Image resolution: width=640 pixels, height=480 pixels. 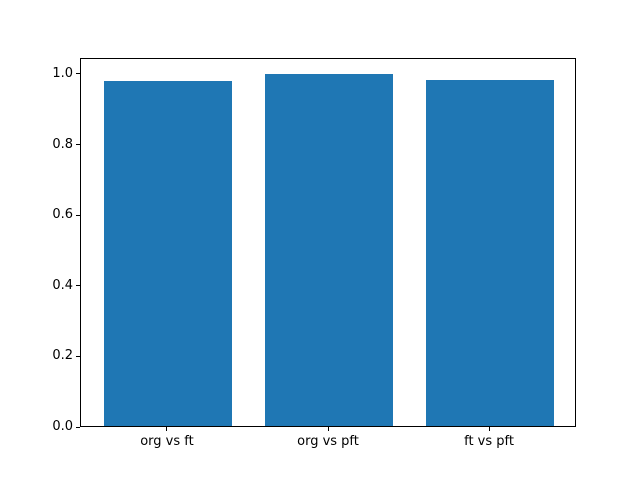 I want to click on bar-org-vs-ft, so click(x=168, y=253).